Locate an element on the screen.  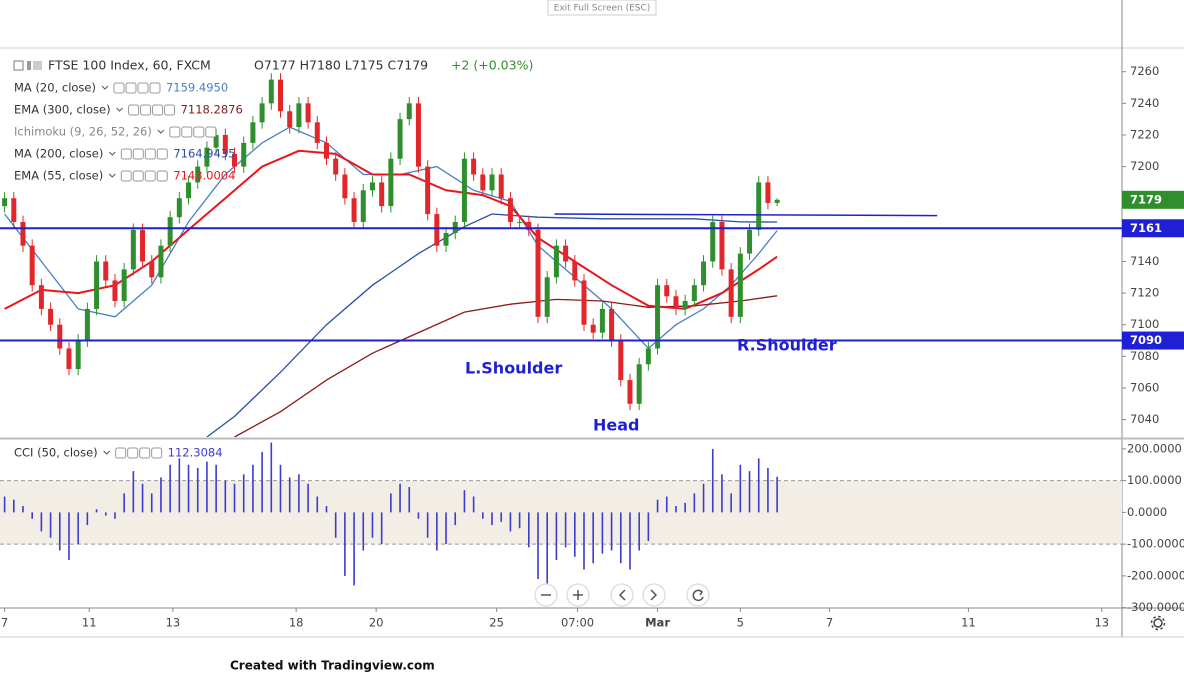
scroll-left is located at coordinates (622, 595).